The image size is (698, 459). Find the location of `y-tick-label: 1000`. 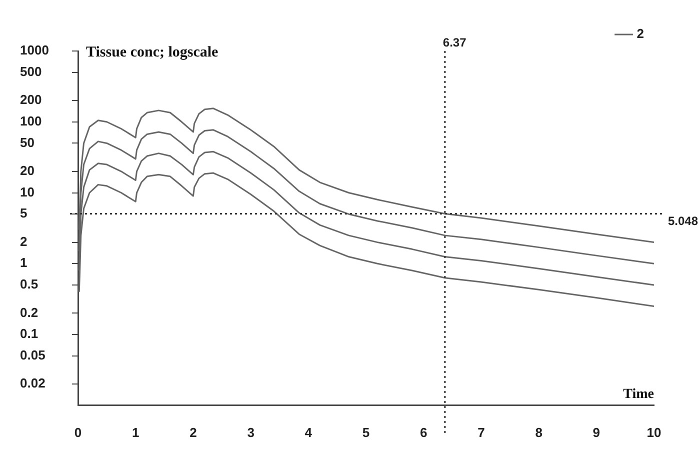

y-tick-label: 1000 is located at coordinates (34, 50).